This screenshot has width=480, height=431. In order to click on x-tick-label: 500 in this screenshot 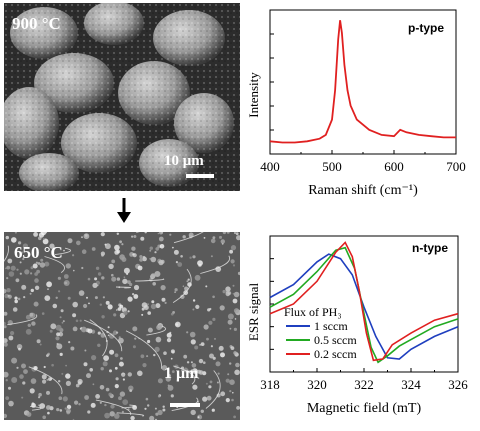, I will do `click(332, 166)`.